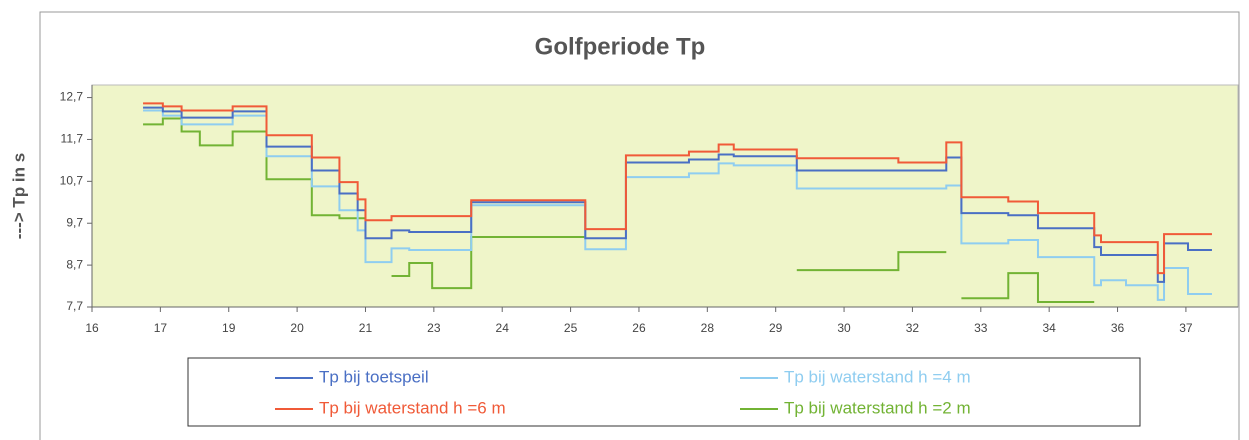 The image size is (1249, 440). I want to click on y-tick-label: 7,7, so click(74, 306).